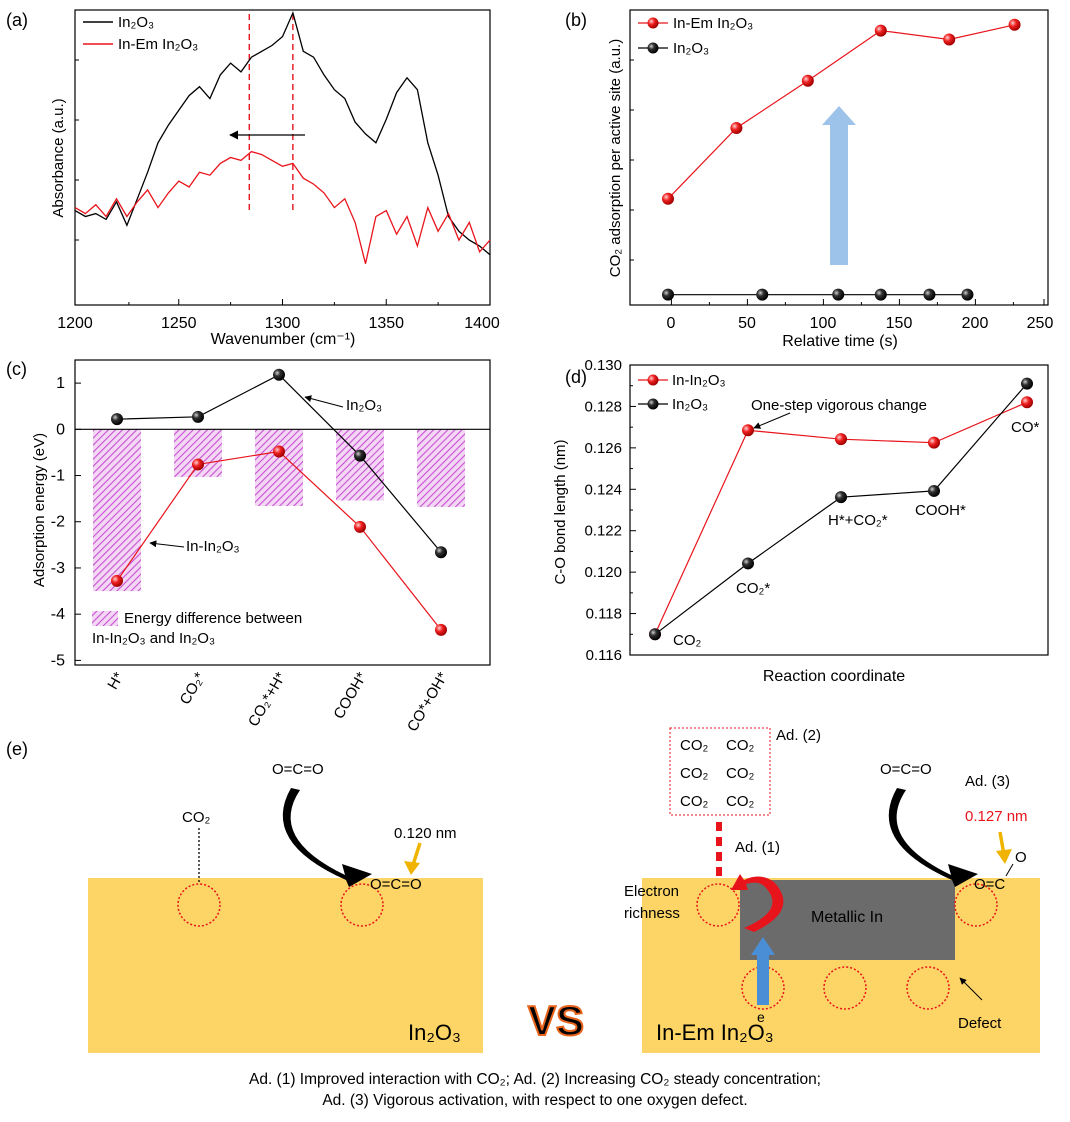 This screenshot has width=1070, height=1122. What do you see at coordinates (285, 965) in the screenshot?
I see `in2o3-slab` at bounding box center [285, 965].